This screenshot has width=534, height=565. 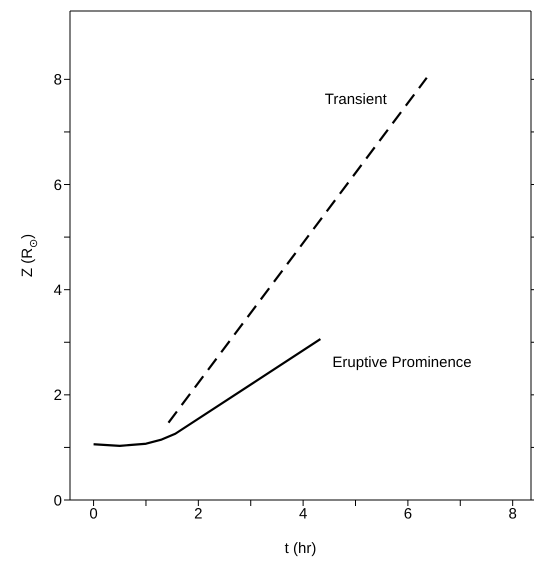 What do you see at coordinates (512, 514) in the screenshot?
I see `x-tick-label: 8` at bounding box center [512, 514].